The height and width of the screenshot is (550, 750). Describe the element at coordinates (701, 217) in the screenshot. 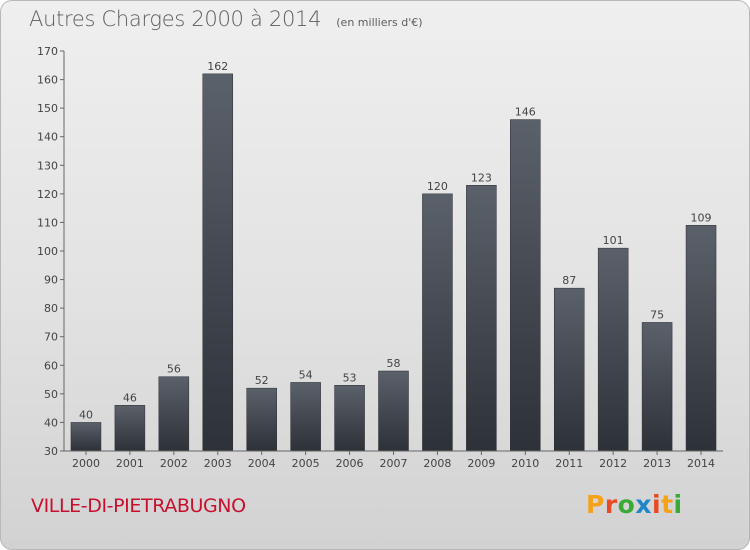

I see `data-label: 109` at that location.